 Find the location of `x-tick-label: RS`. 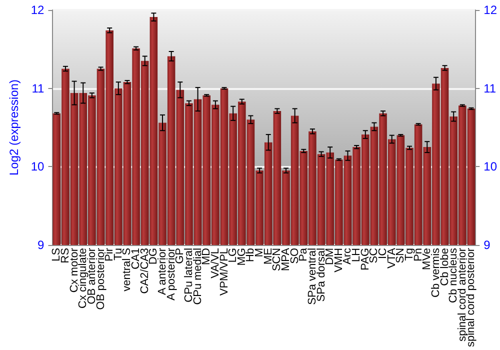

x-tick-label: RS is located at coordinates (65, 256).